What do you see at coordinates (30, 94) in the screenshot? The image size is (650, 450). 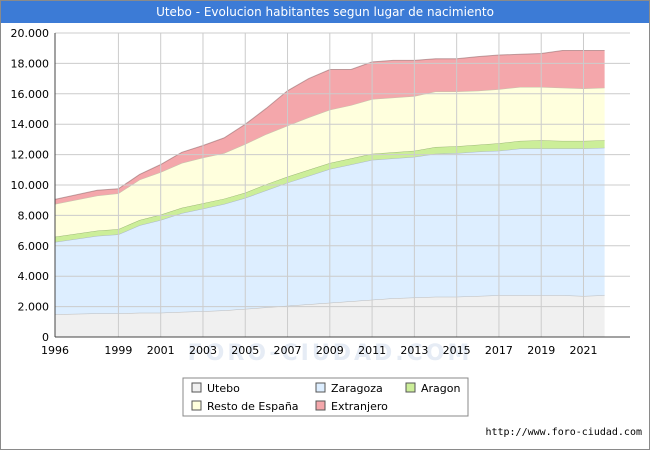 I see `y-tick-label: 16.000` at bounding box center [30, 94].